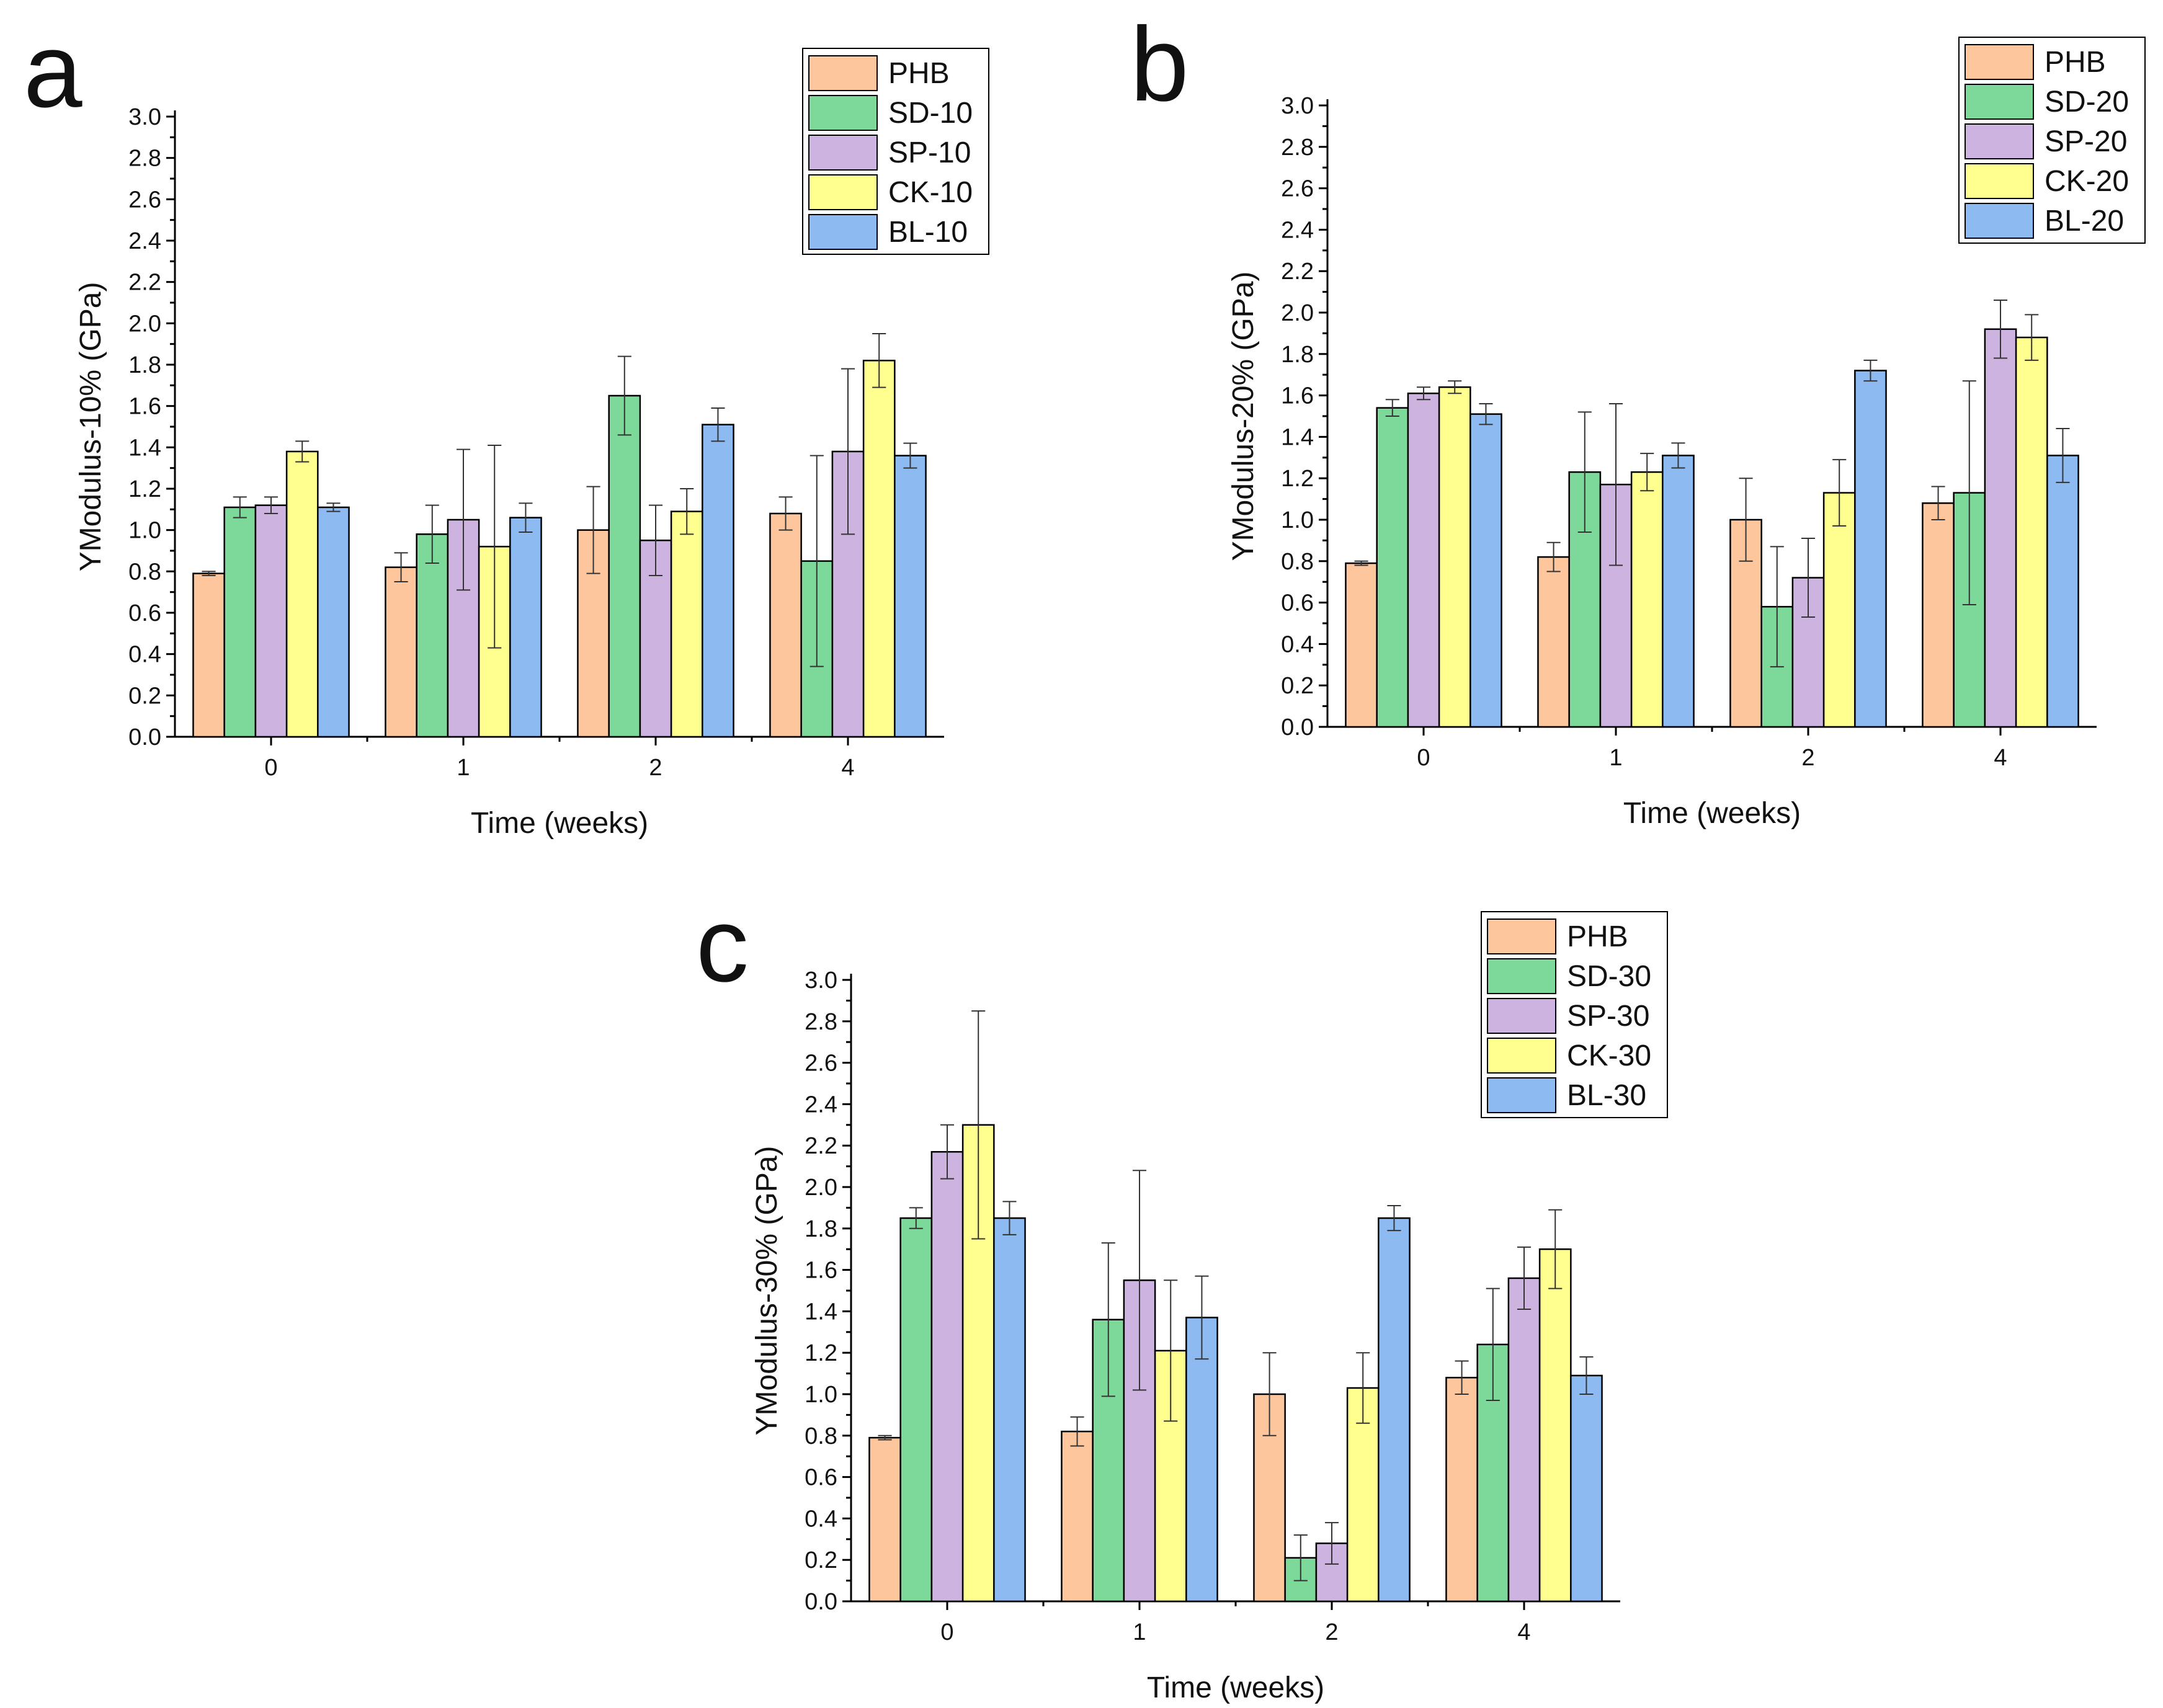 This screenshot has height=1708, width=2163. What do you see at coordinates (821, 1105) in the screenshot?
I see `y-tick-label: 2.4` at bounding box center [821, 1105].